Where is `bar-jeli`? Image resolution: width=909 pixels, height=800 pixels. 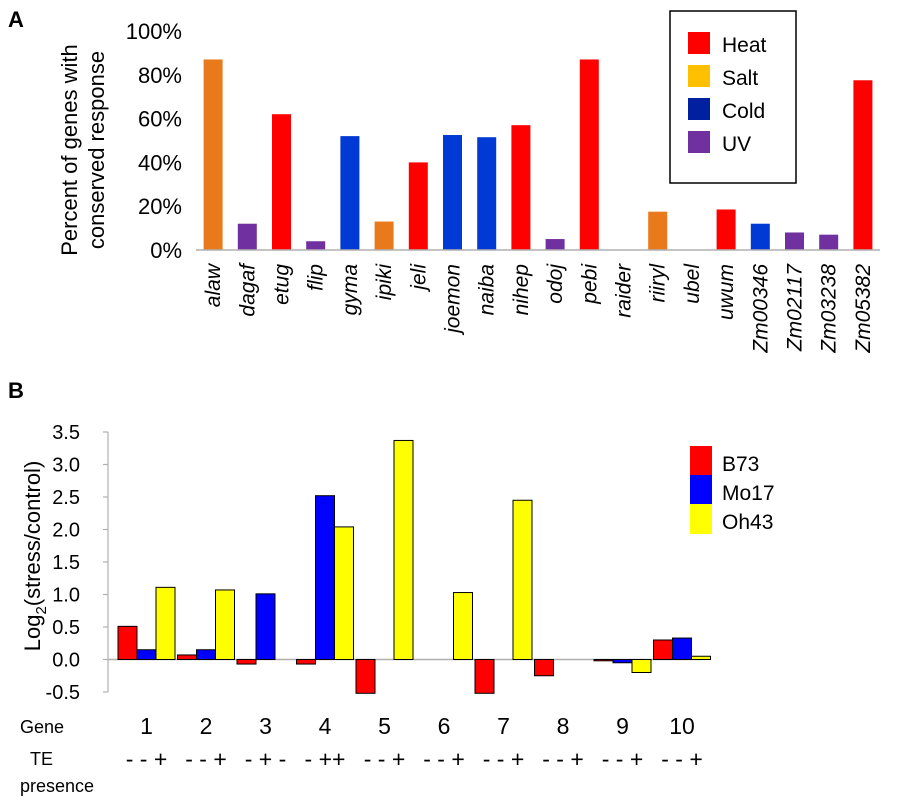
bar-jeli is located at coordinates (418, 206).